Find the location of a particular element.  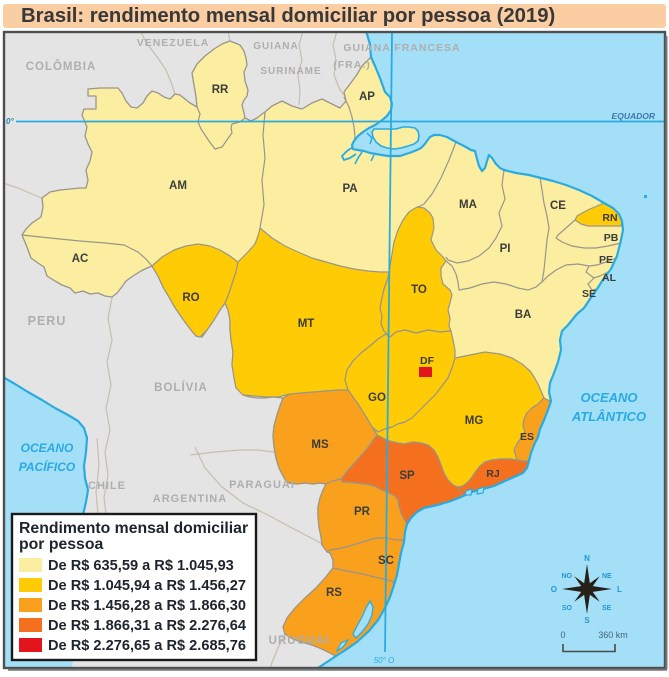

svg-text: COLÔMBIA is located at coordinates (61, 66).